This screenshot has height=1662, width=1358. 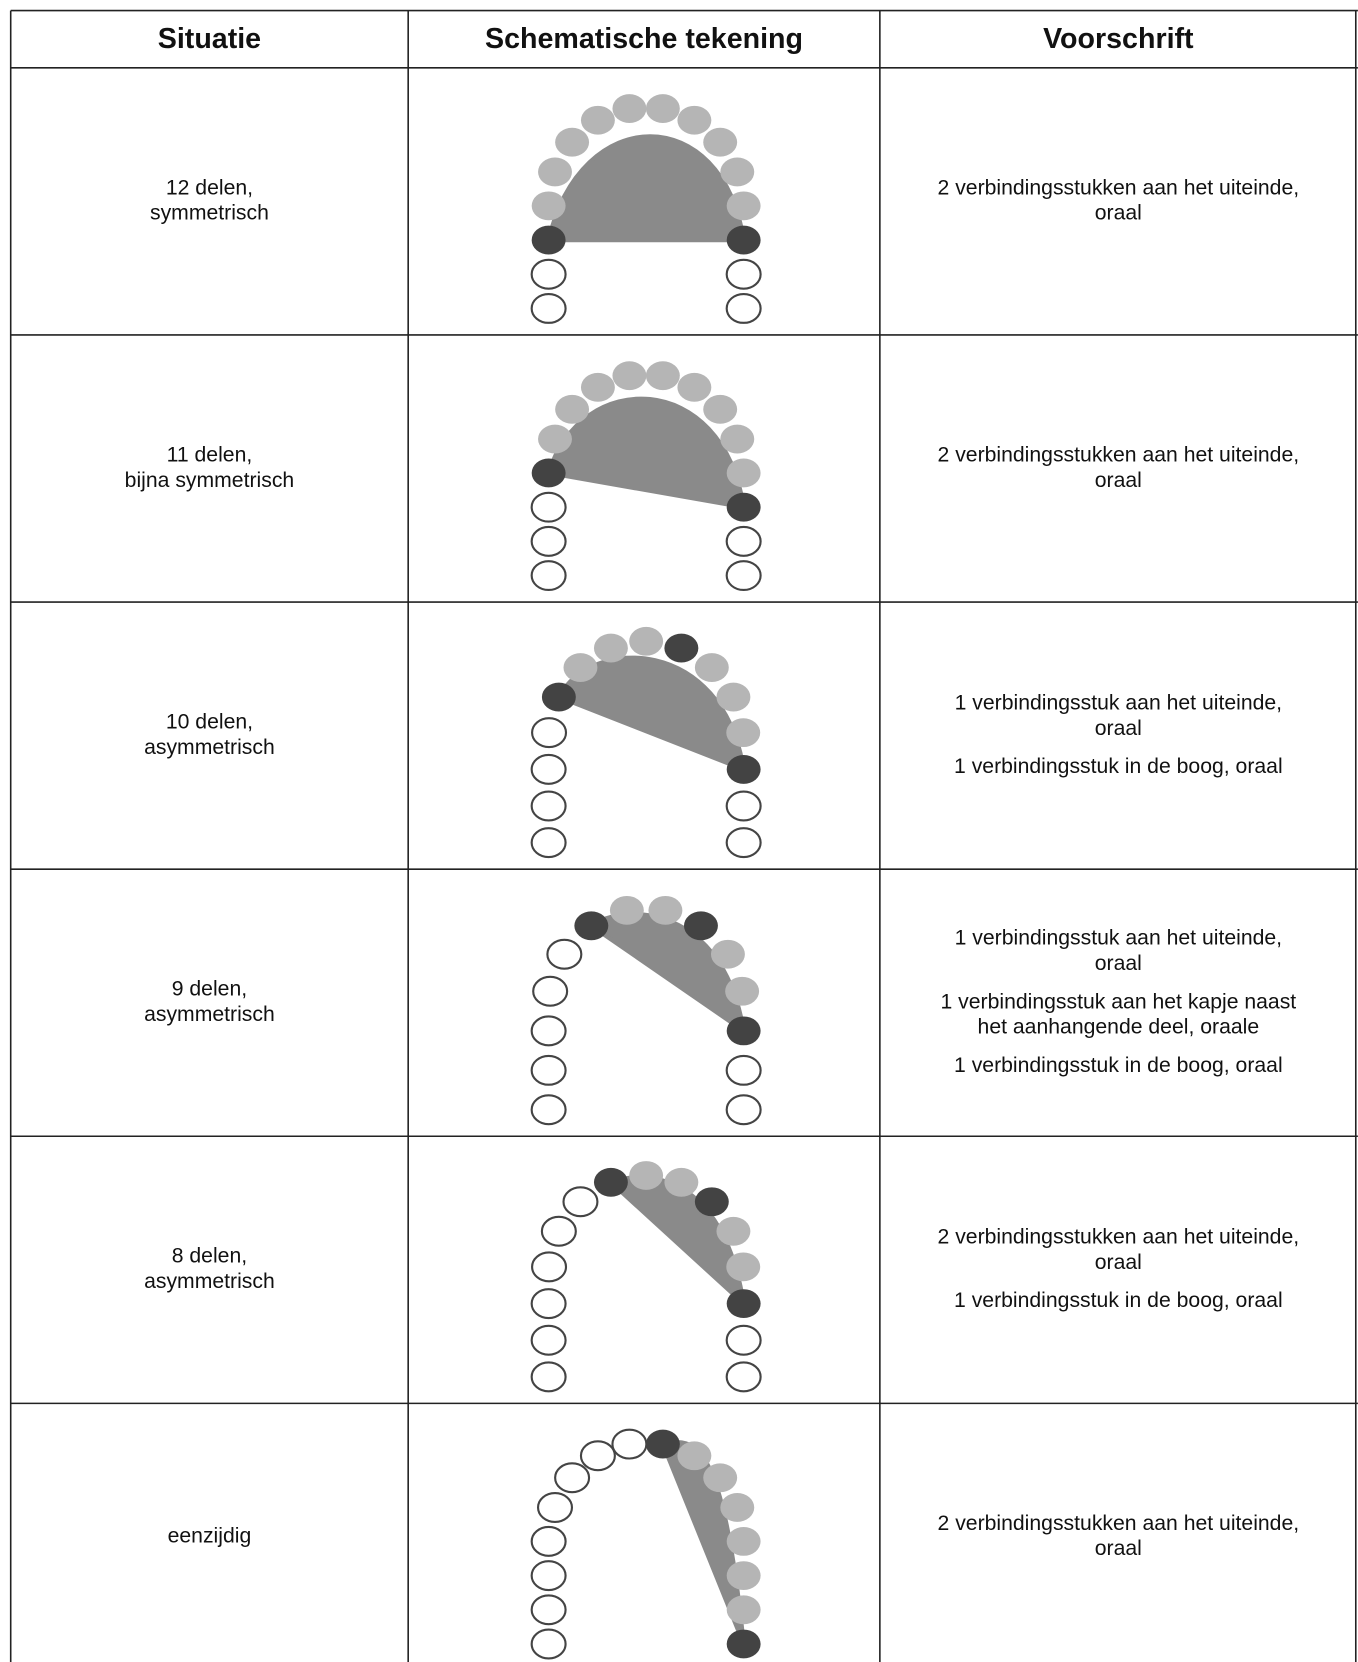 What do you see at coordinates (1119, 1027) in the screenshot?
I see `prescription-text: het aanhangende deel, oraale` at bounding box center [1119, 1027].